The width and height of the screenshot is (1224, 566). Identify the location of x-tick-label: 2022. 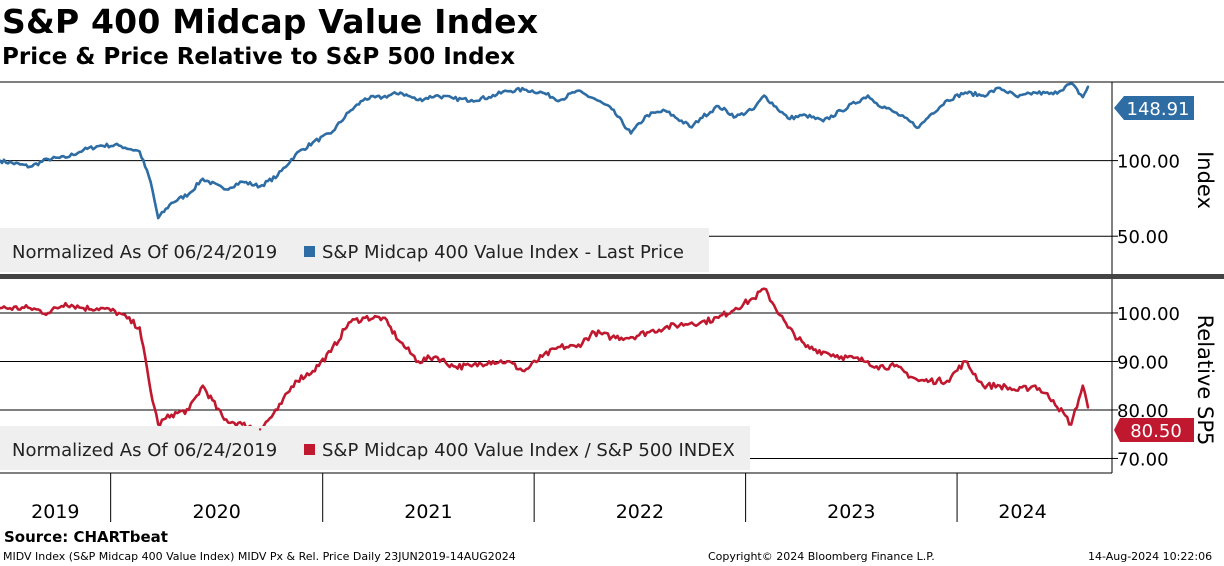
(640, 512).